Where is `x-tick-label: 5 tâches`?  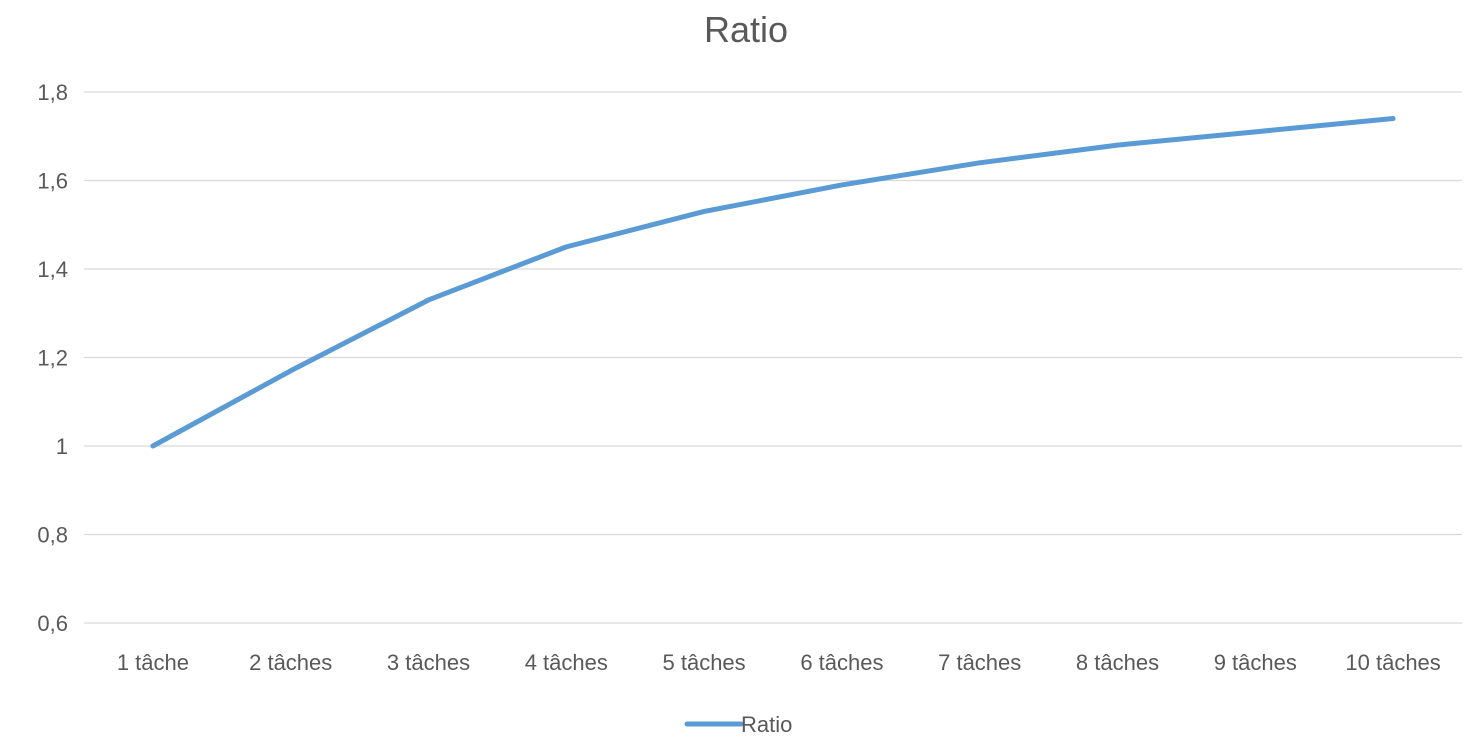 x-tick-label: 5 tâches is located at coordinates (704, 662).